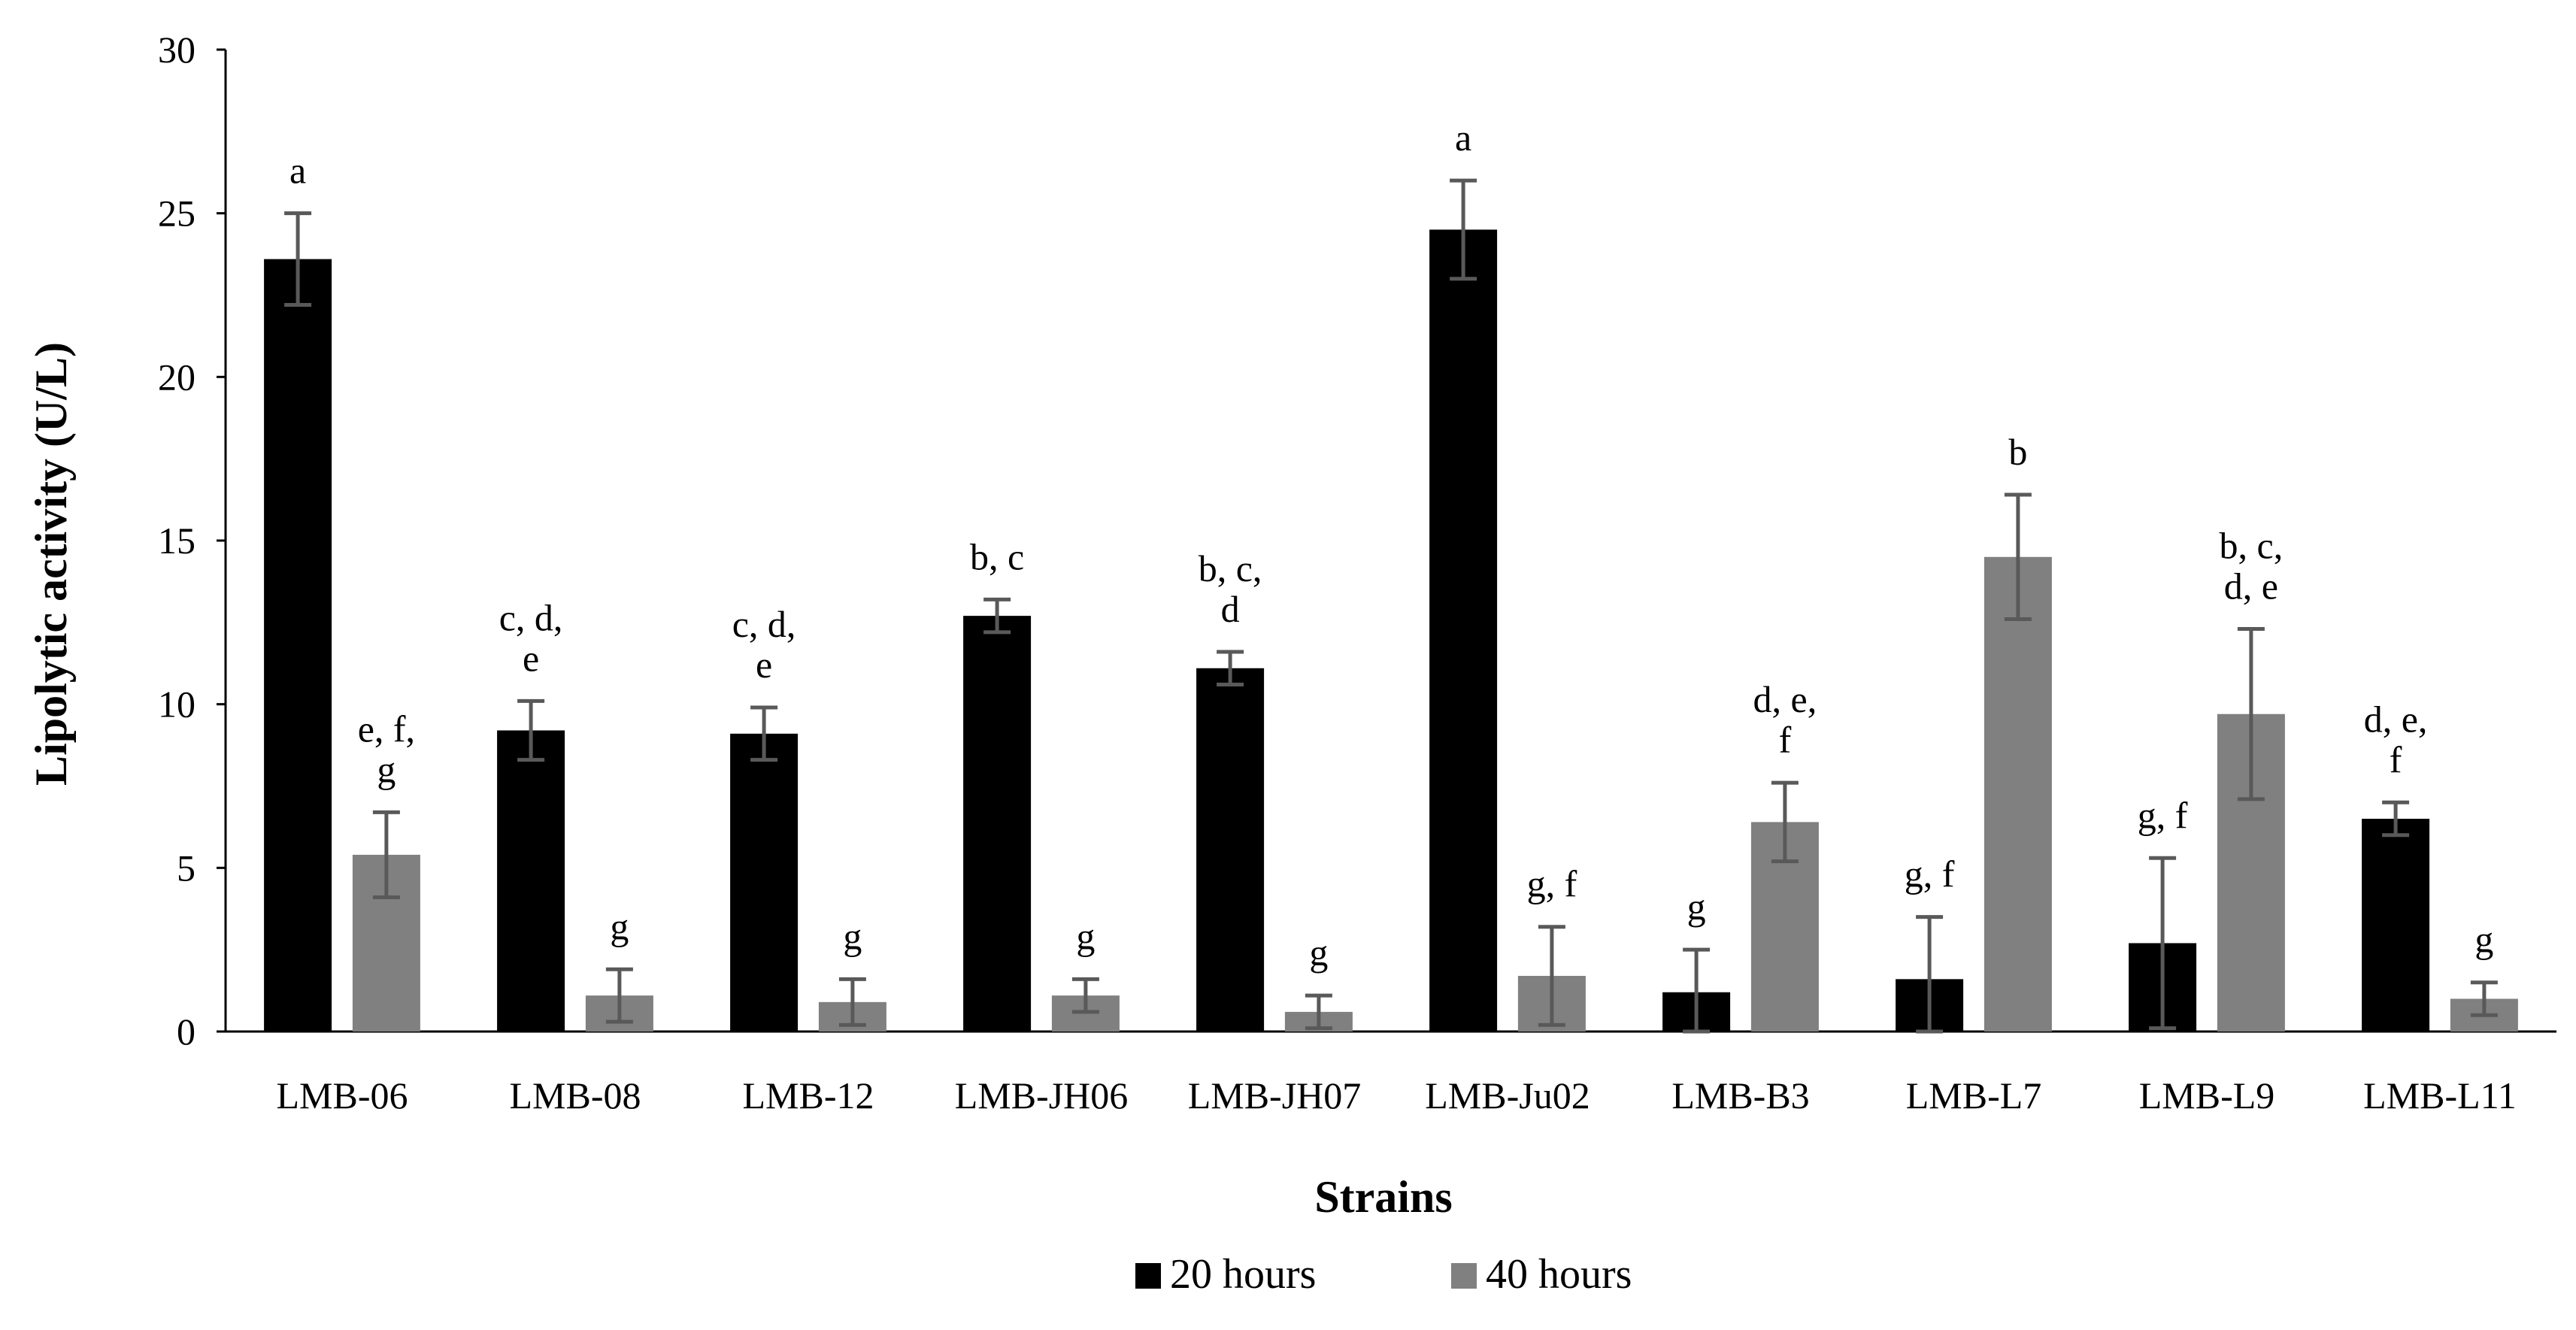 This screenshot has height=1330, width=2576. I want to click on x-tick-label: LMB-JH06, so click(1042, 1095).